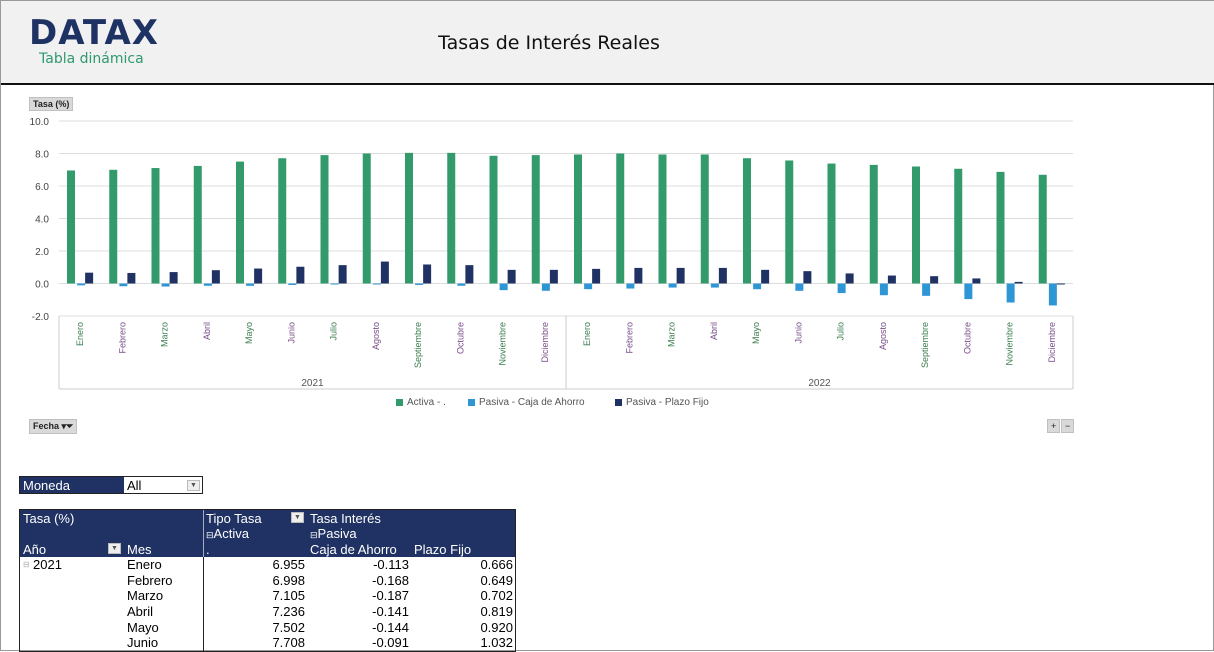  Describe the element at coordinates (333, 533) in the screenshot. I see `pasiva-header: ⊟Pasiva` at that location.